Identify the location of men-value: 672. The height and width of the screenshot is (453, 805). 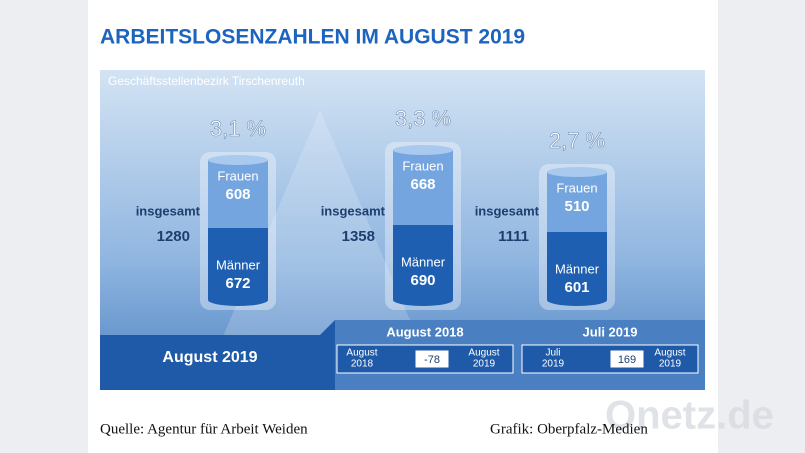
(237, 283).